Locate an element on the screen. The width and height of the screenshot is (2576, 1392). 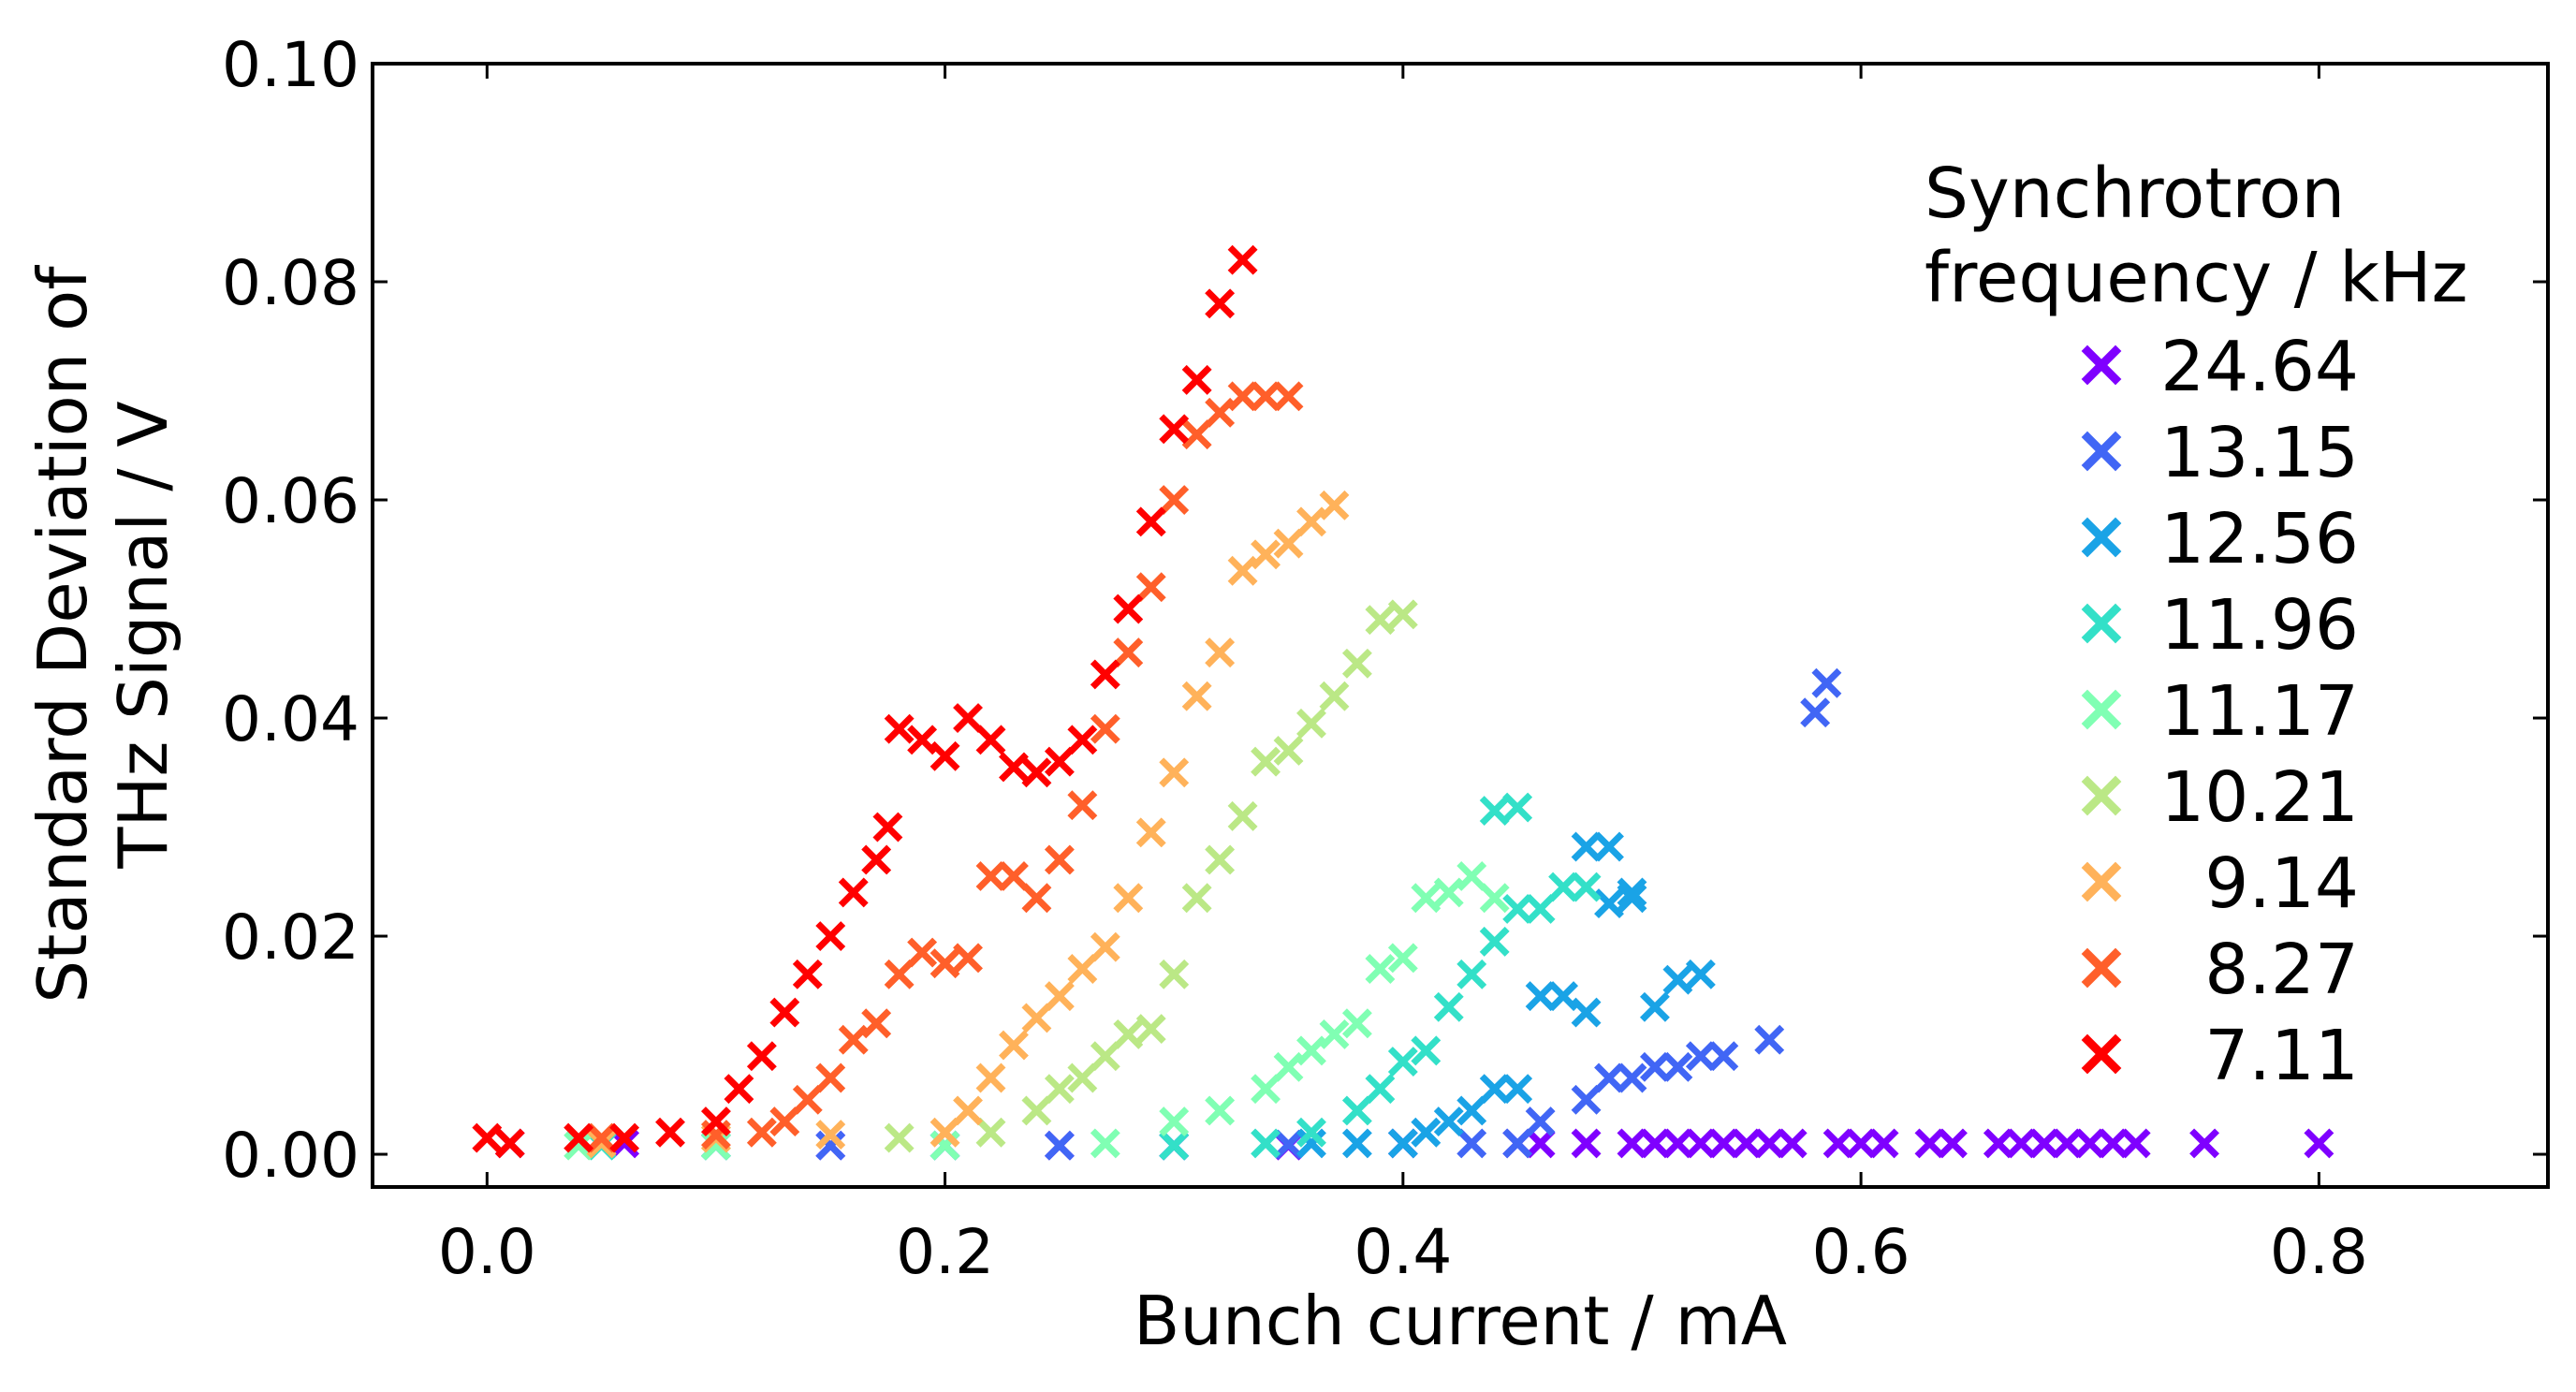
y-tick-label: 0.04 is located at coordinates (290, 719).